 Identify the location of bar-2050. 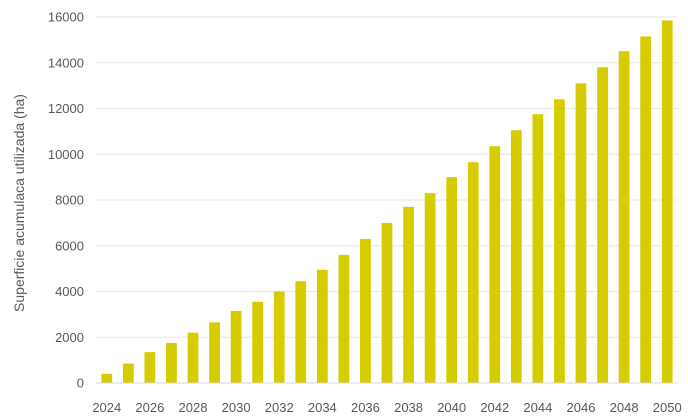
(667, 202).